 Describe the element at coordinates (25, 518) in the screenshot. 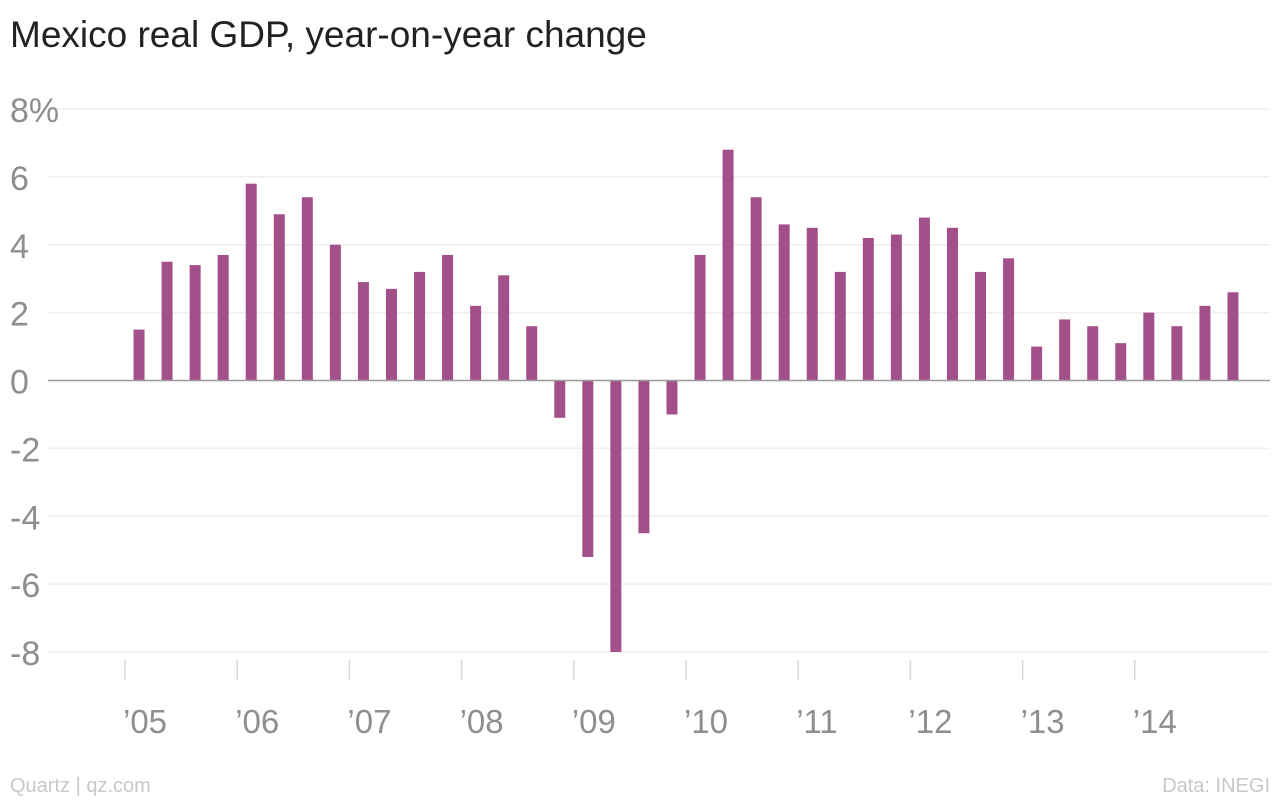

I see `y-tick-label: -4` at that location.